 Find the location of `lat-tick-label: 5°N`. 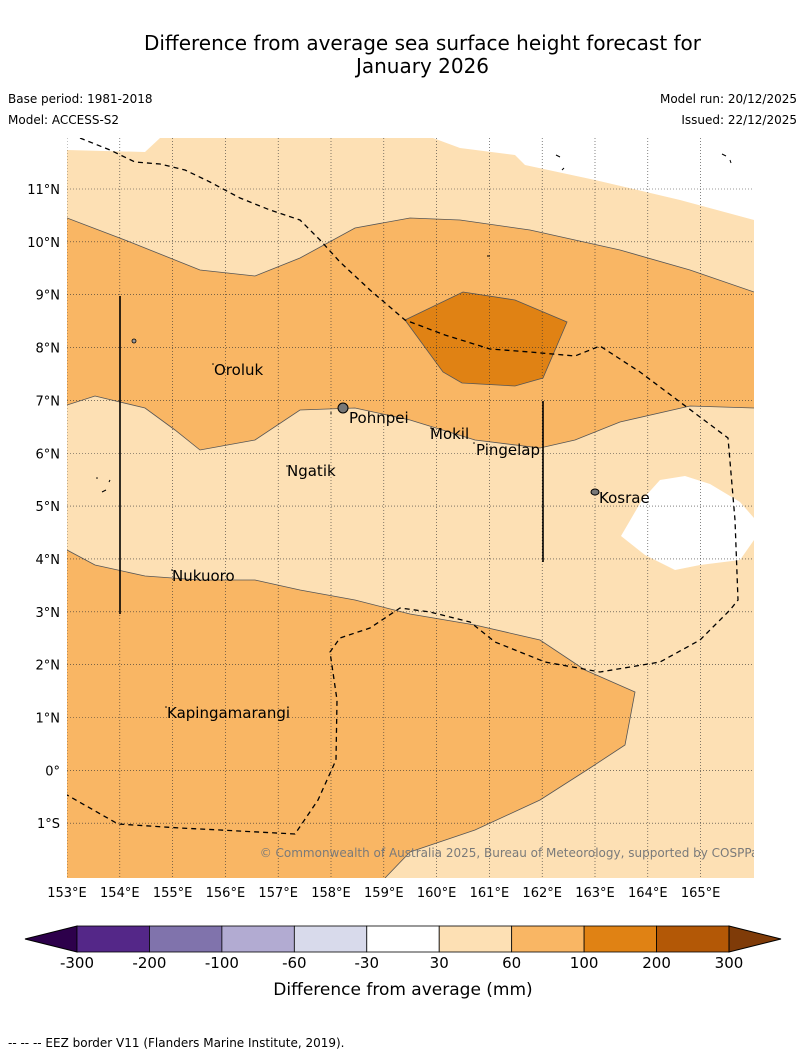

lat-tick-label: 5°N is located at coordinates (48, 507).